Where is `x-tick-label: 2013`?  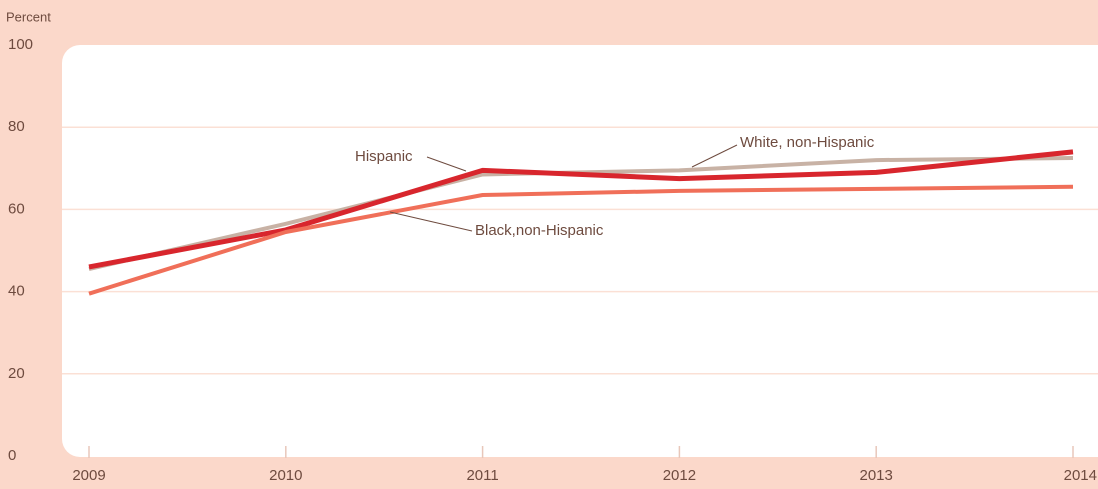 x-tick-label: 2013 is located at coordinates (876, 475).